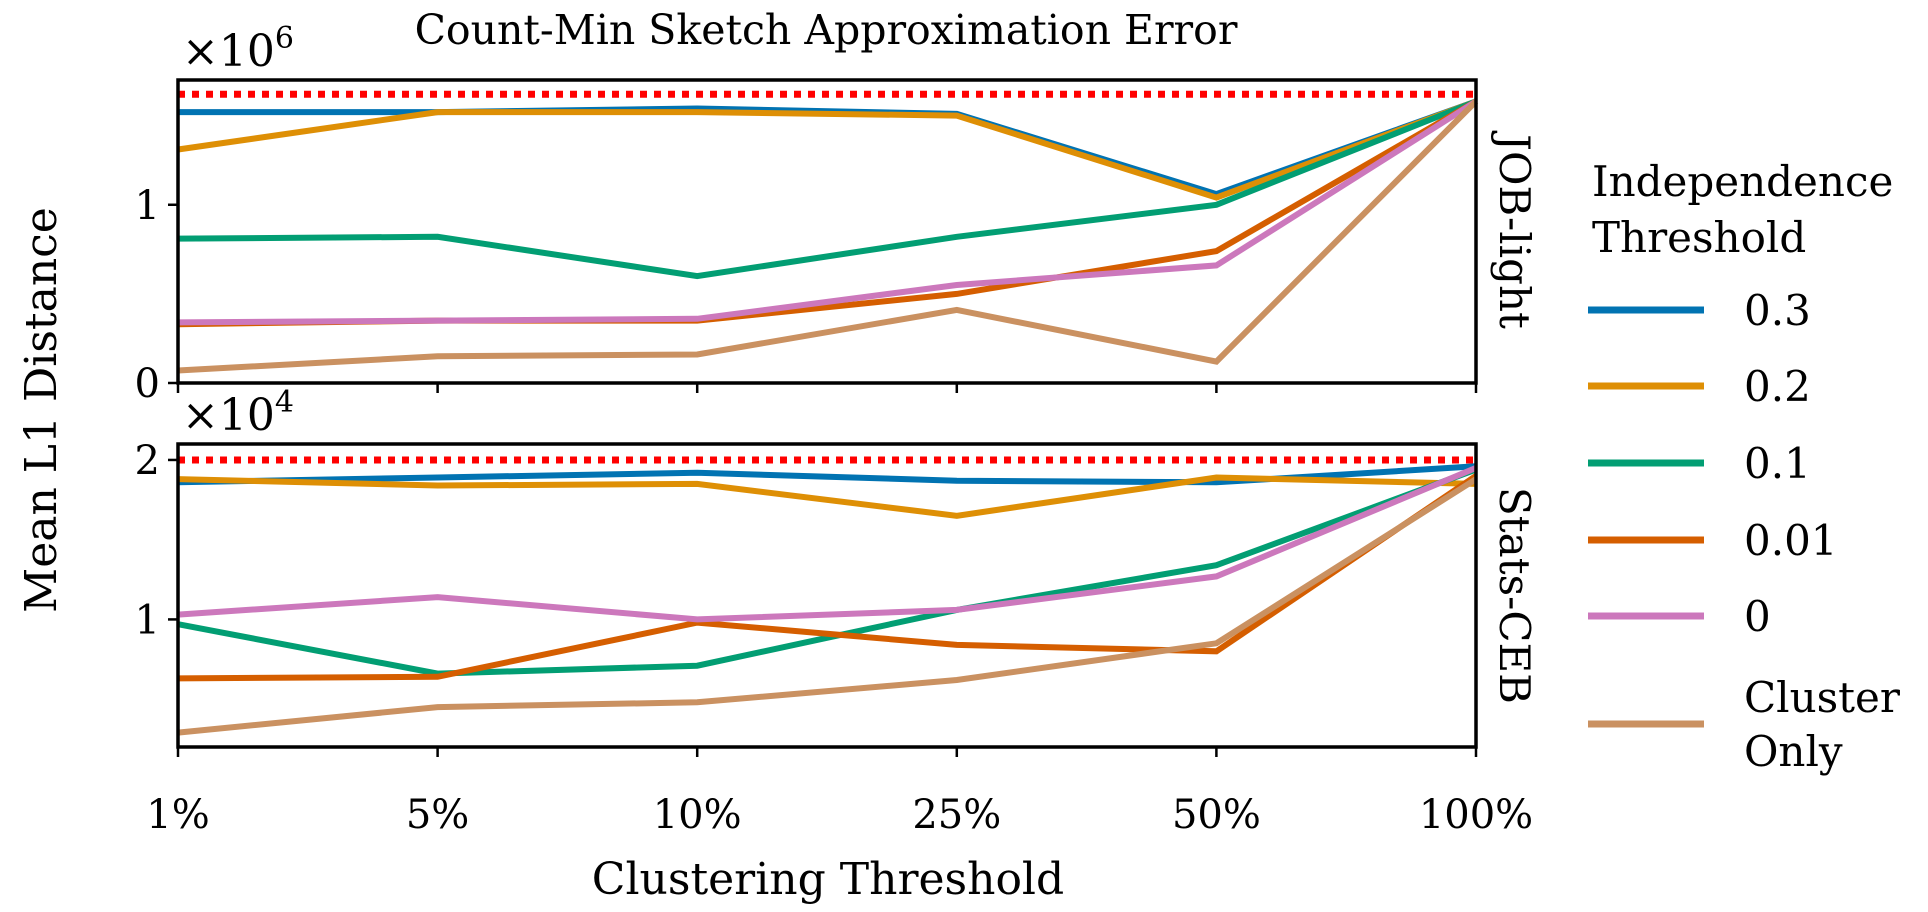 Image resolution: width=1928 pixels, height=912 pixels. I want to click on x-tick-label: 50%, so click(1216, 815).